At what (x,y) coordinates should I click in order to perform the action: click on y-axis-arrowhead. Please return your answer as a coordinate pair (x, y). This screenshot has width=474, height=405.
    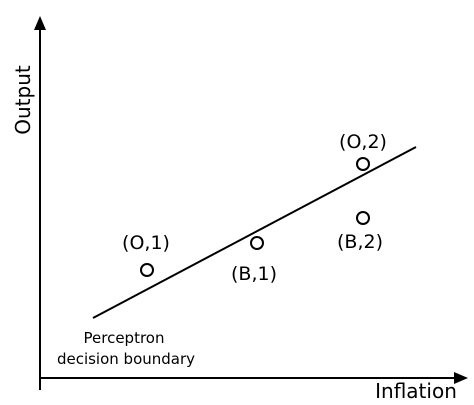
    Looking at the image, I should click on (40, 23).